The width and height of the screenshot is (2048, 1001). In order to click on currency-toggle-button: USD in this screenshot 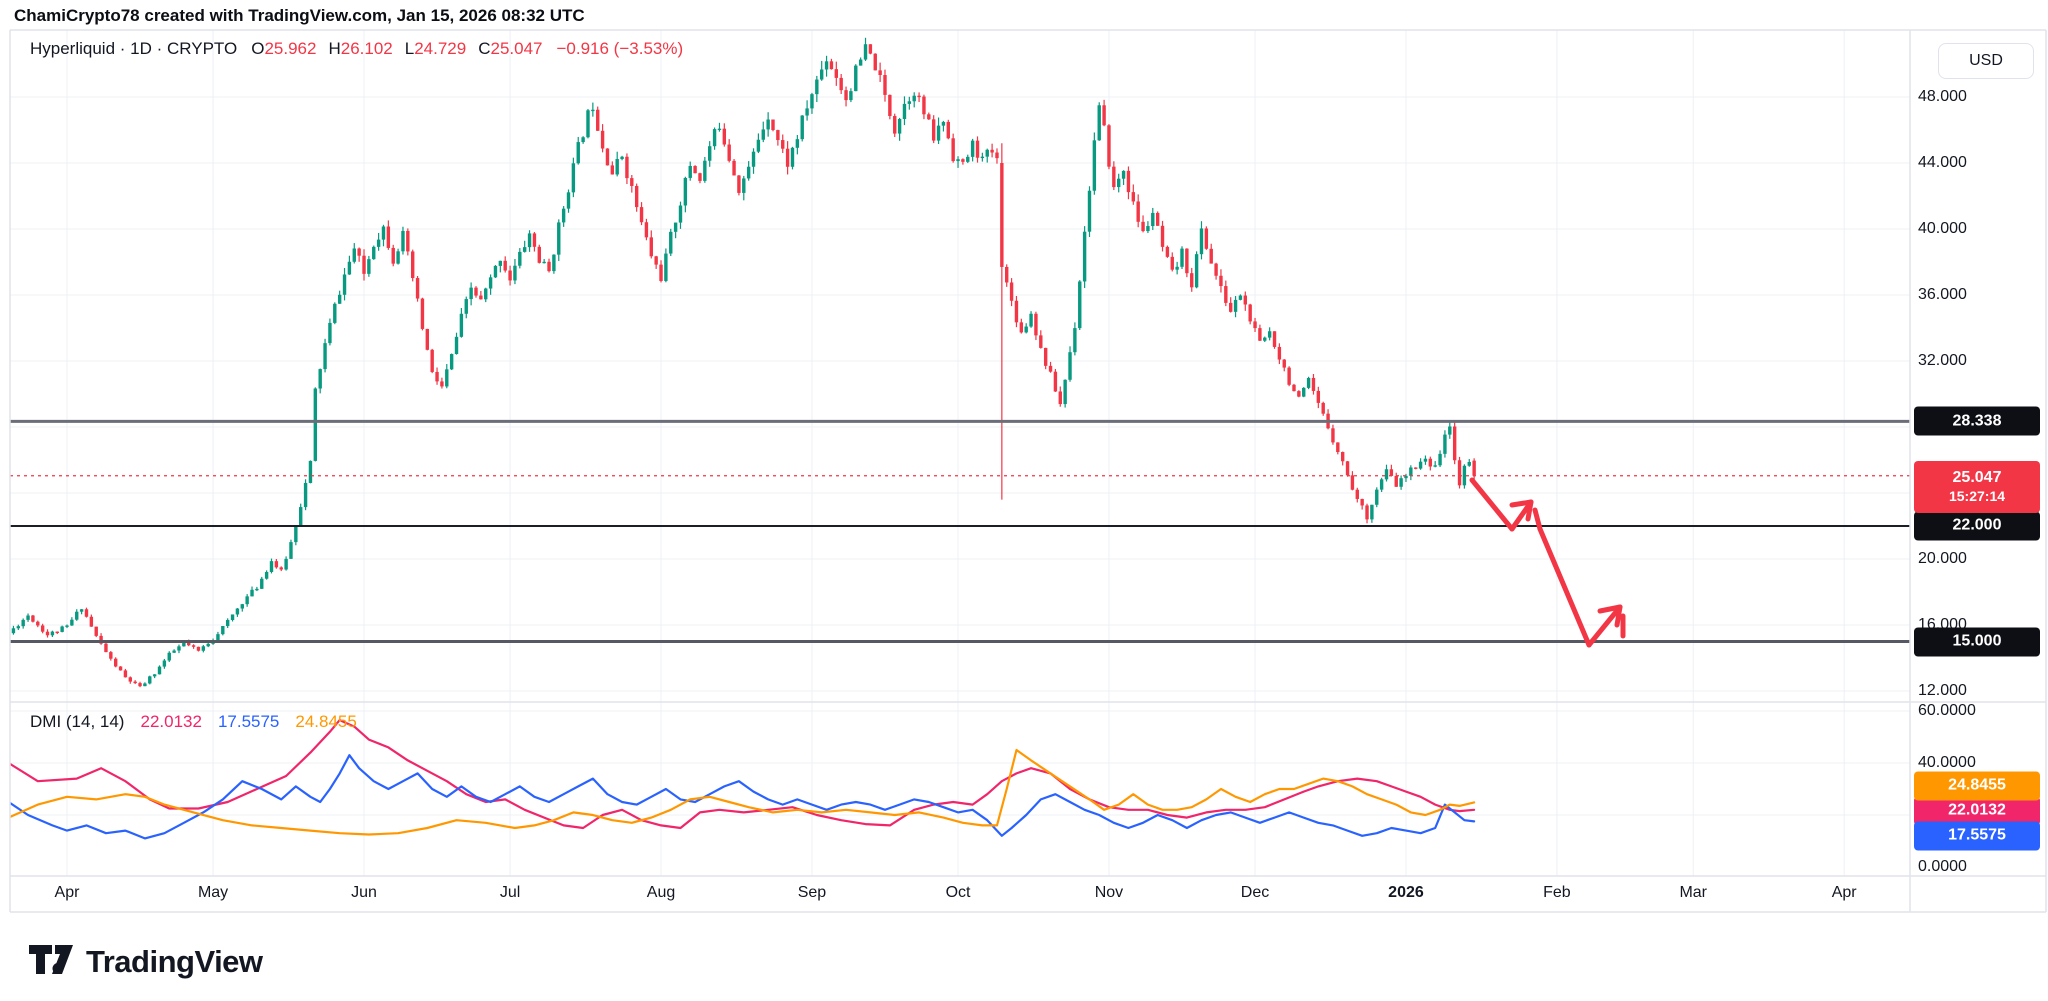, I will do `click(1986, 61)`.